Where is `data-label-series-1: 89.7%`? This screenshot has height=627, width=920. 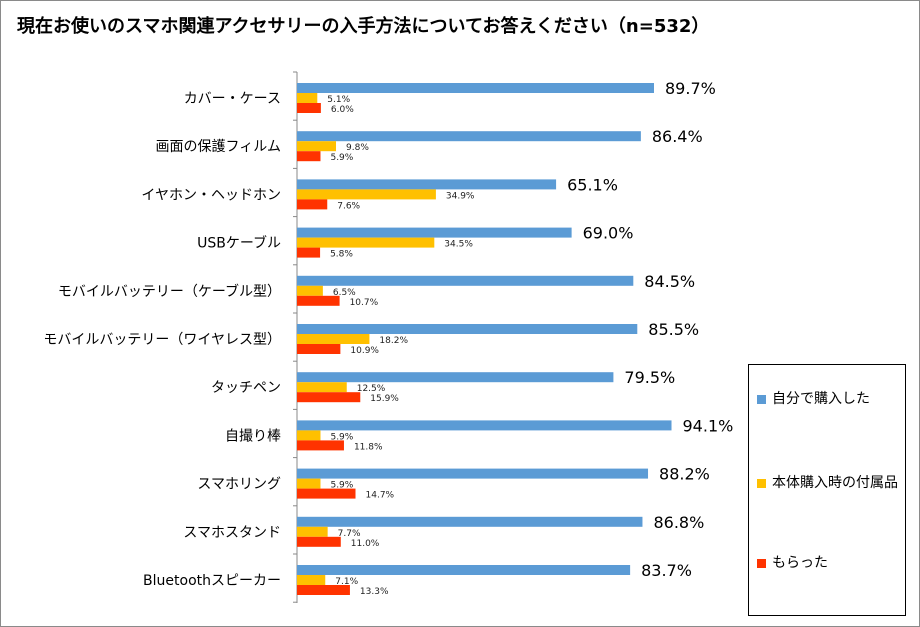 data-label-series-1: 89.7% is located at coordinates (690, 88).